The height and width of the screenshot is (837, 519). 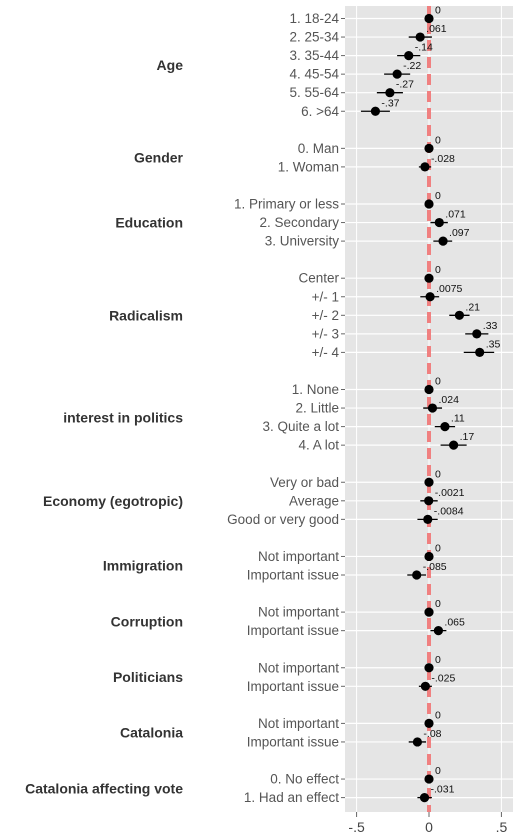 I want to click on value-label: -.0084, so click(x=449, y=511).